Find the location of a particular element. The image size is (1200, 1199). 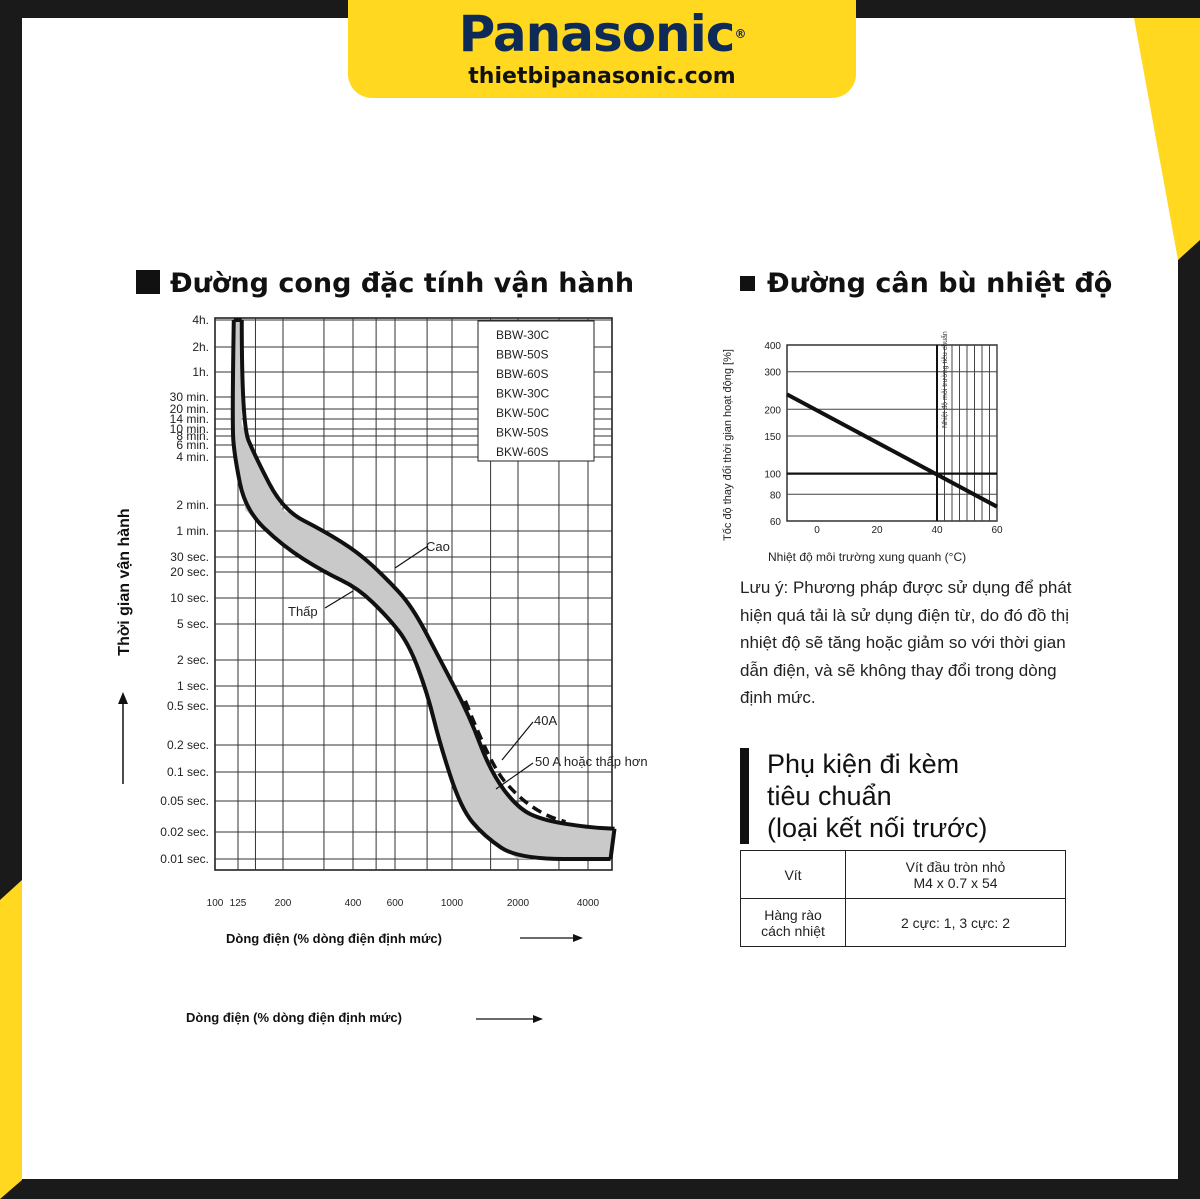

y-tick-label: 10 sec. is located at coordinates (189, 598).